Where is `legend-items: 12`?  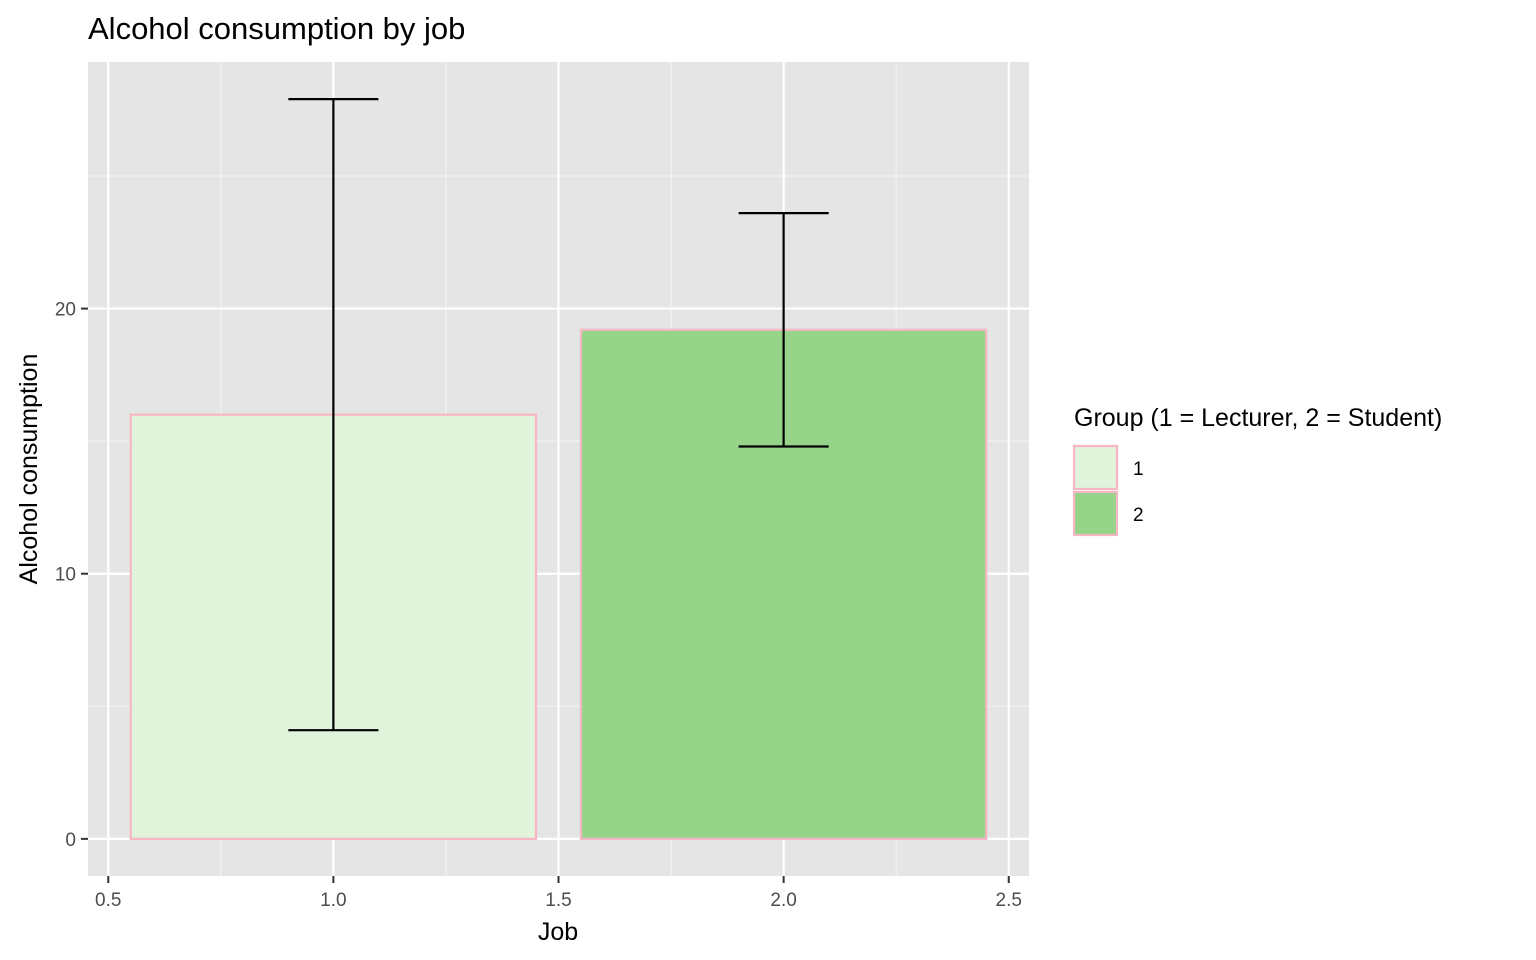 legend-items: 12 is located at coordinates (1108, 490).